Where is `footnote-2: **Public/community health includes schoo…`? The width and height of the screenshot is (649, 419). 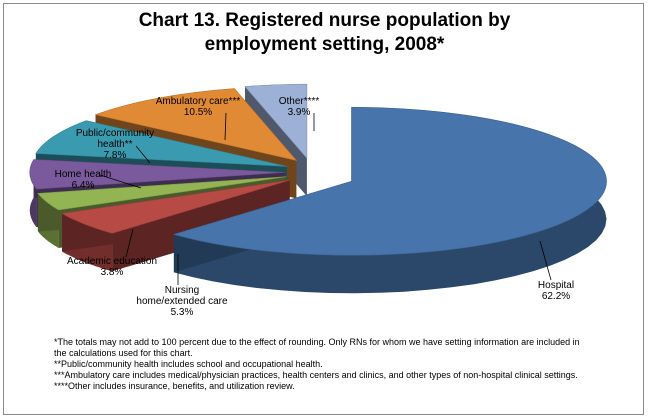
footnote-2: **Public/community health includes schoo… is located at coordinates (188, 364).